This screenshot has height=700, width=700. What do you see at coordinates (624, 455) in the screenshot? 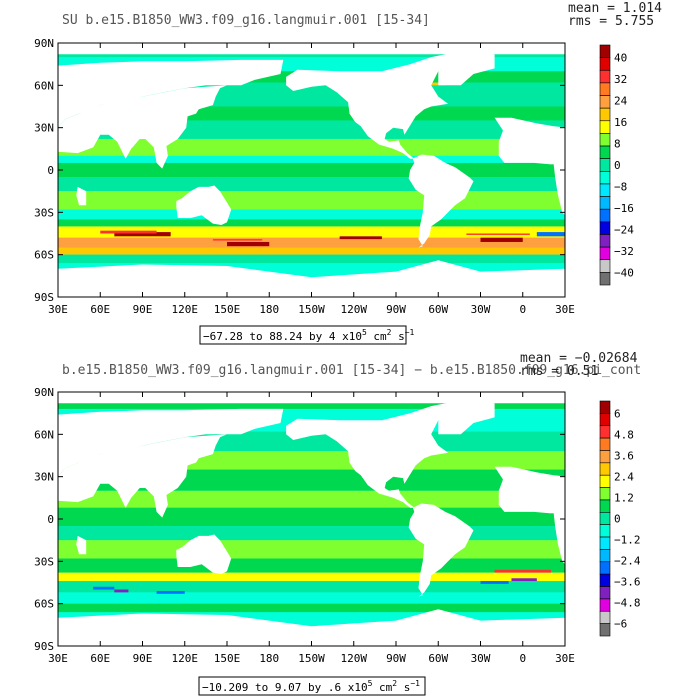
I see `colorbar-label: 3.6` at bounding box center [624, 455].